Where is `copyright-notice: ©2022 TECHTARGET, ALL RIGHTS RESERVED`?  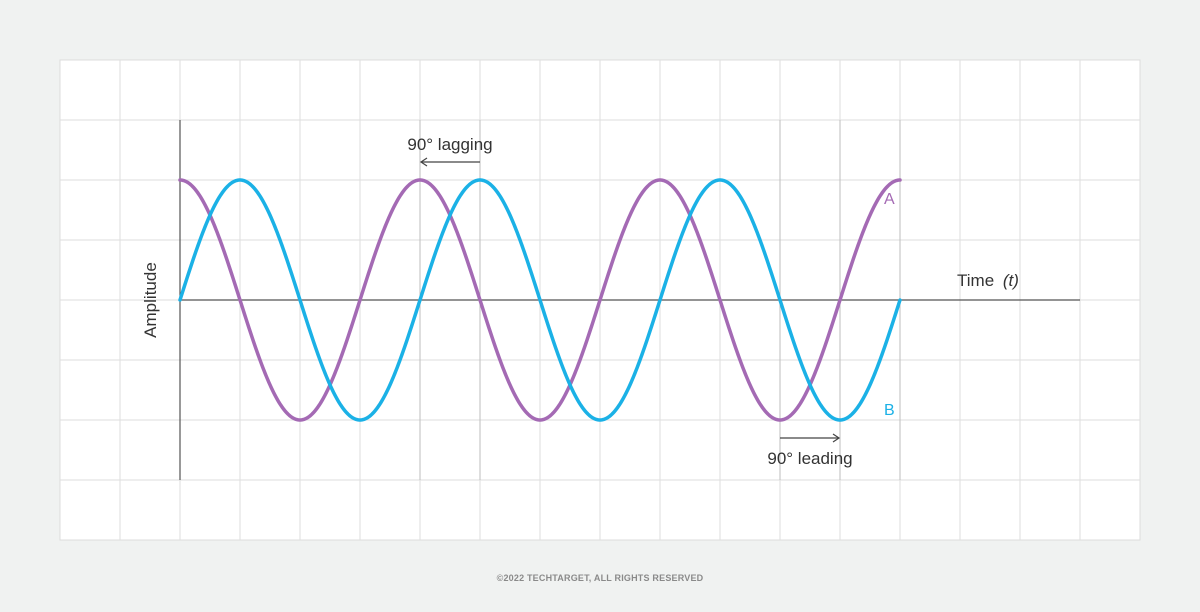
copyright-notice: ©2022 TECHTARGET, ALL RIGHTS RESERVED is located at coordinates (600, 578).